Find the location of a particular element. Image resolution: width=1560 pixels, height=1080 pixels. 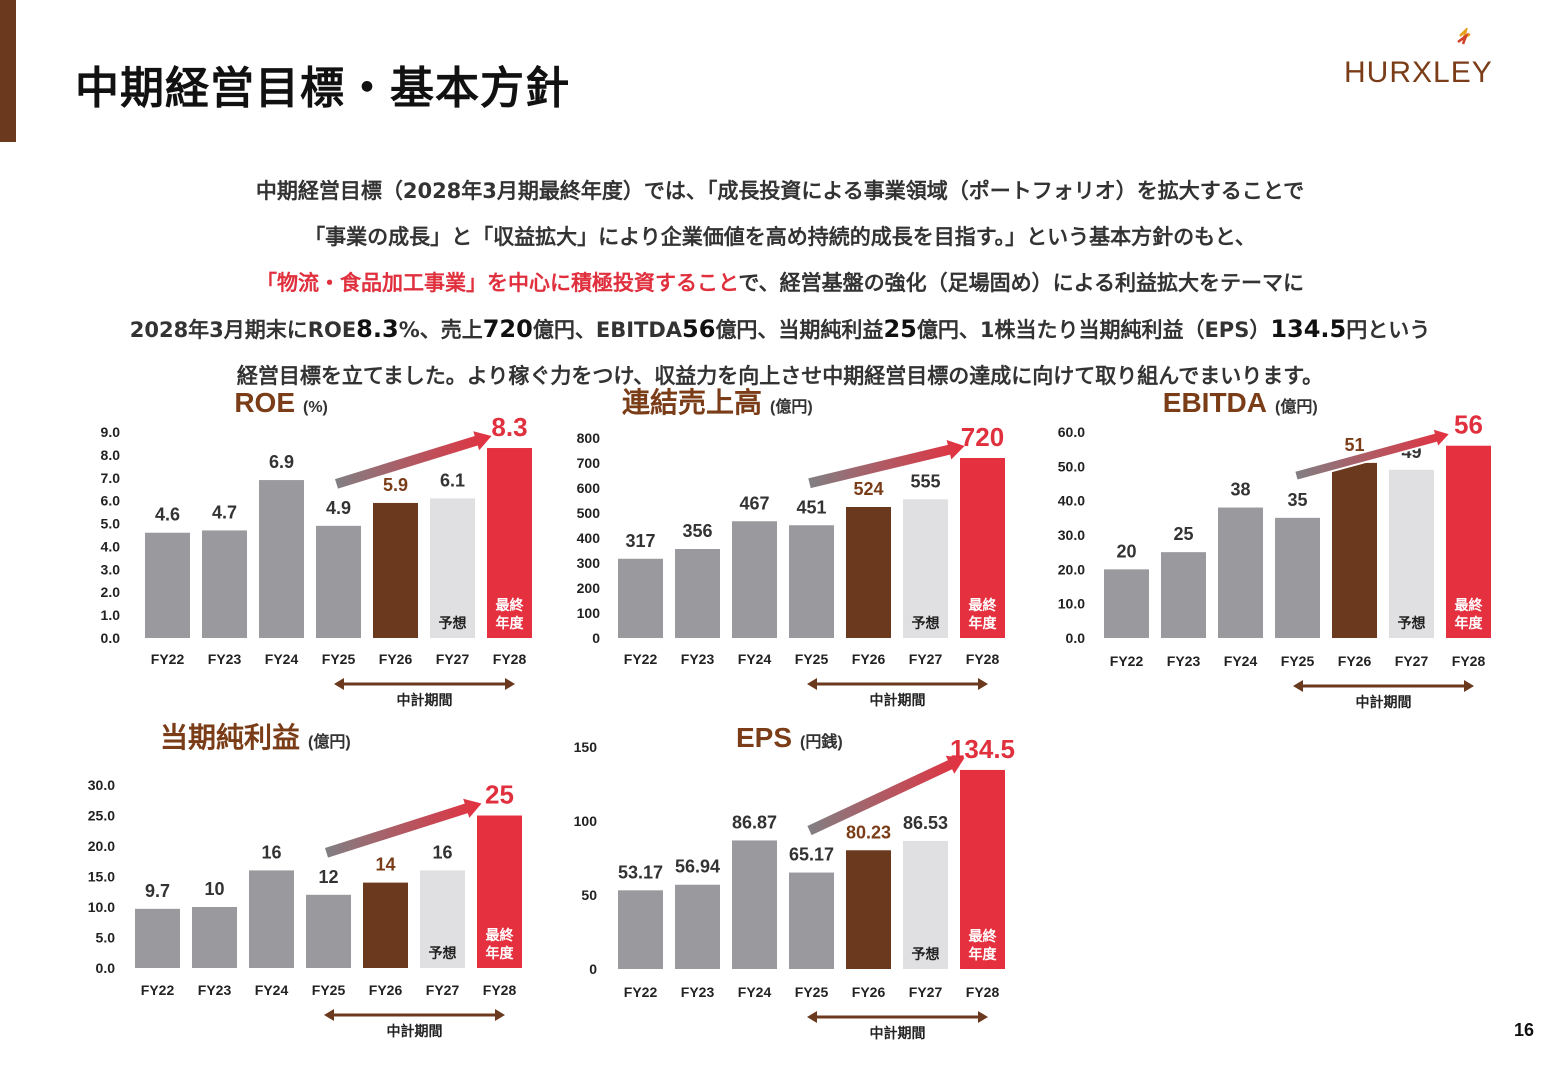

final-year-label: 最終 is located at coordinates (1469, 605).